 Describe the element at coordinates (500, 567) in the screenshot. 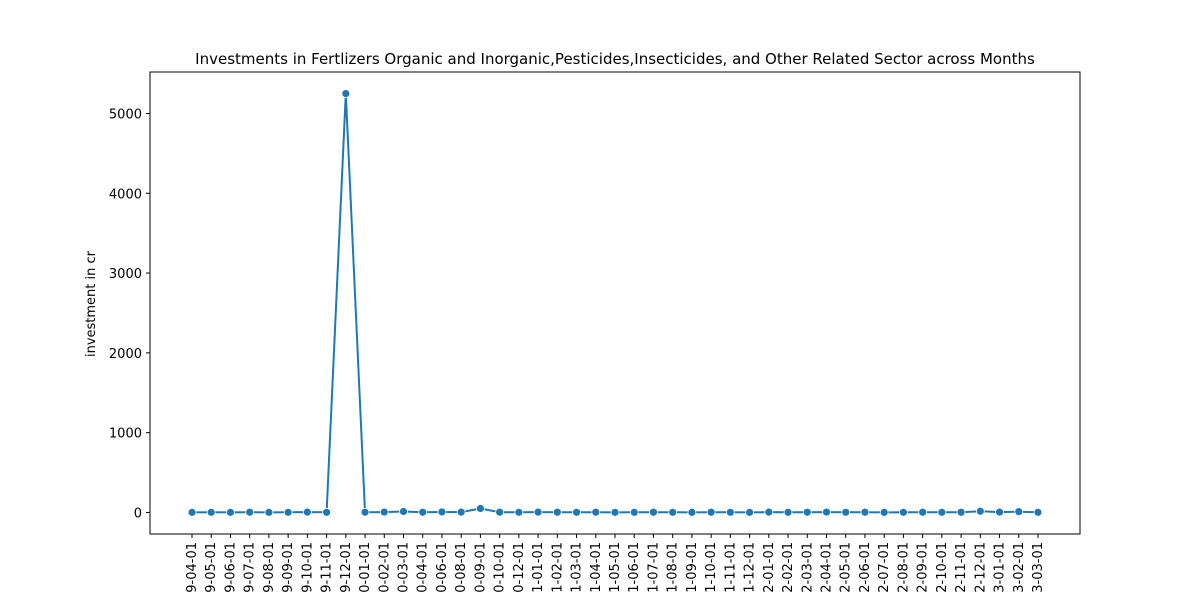

I see `x-tick-label: 0-10-01` at that location.